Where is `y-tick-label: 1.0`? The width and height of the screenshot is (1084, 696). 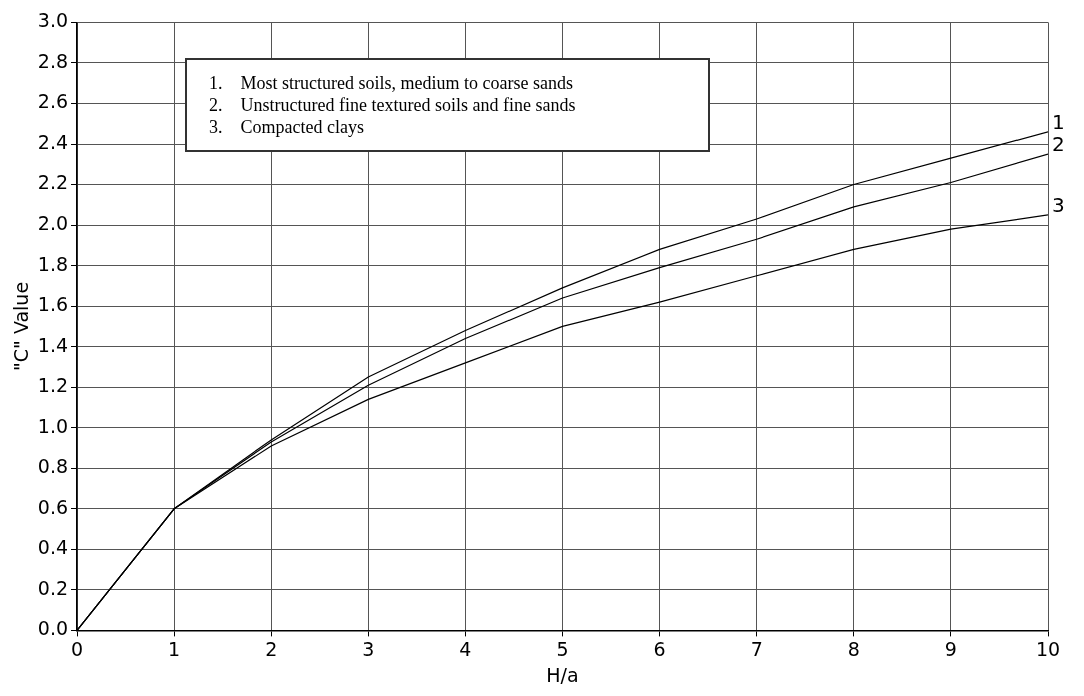
y-tick-label: 1.0 is located at coordinates (53, 425).